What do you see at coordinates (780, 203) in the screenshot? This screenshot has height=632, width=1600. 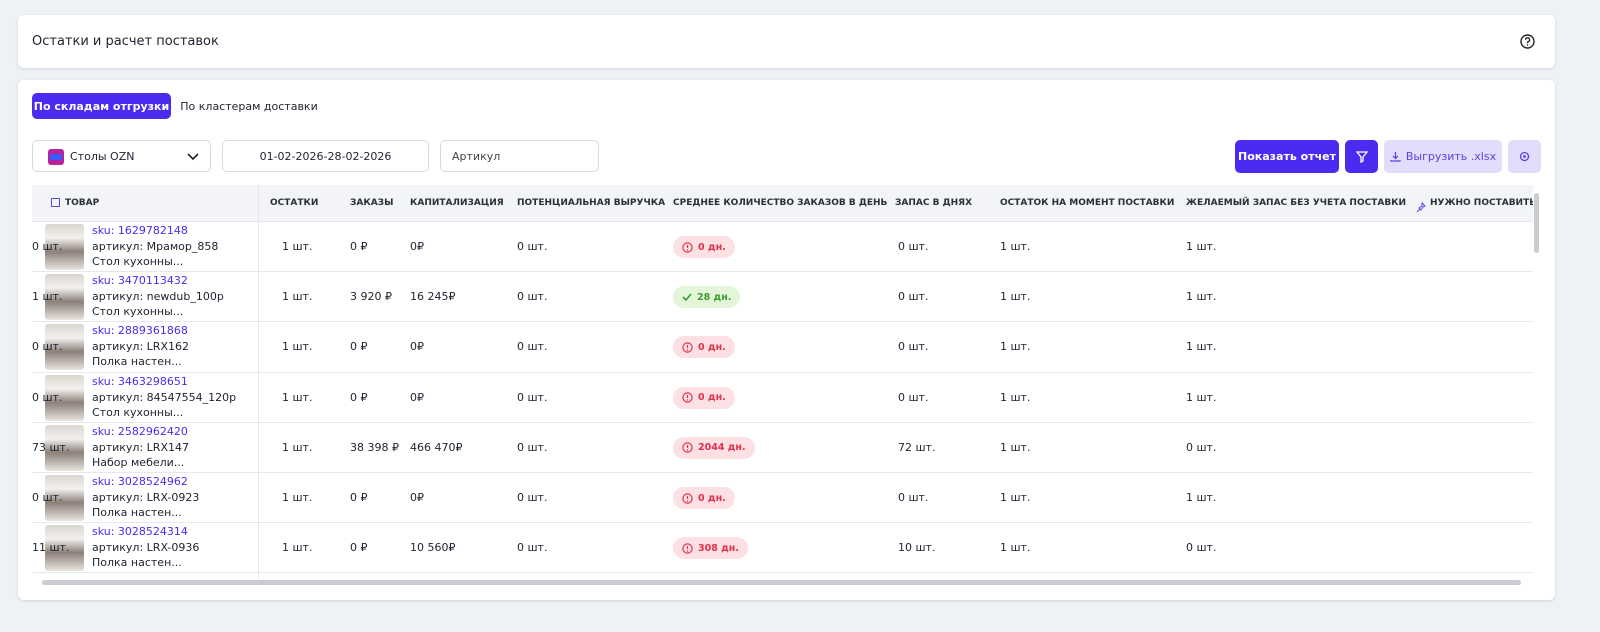 I see `column-header: СРЕДНЕЕ КОЛИЧЕСТВО ЗАКАЗОВ В ДЕНЬ` at bounding box center [780, 203].